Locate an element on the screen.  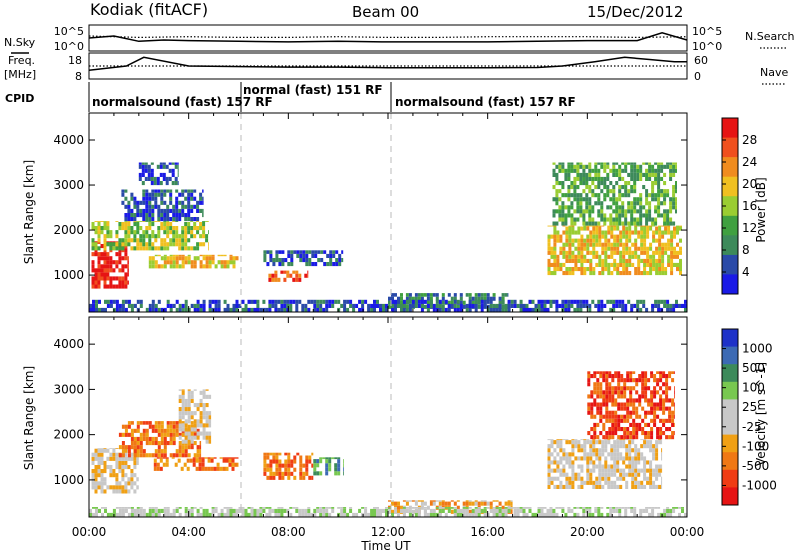
colorbar-tick-label: -100 is located at coordinates (755, 446).